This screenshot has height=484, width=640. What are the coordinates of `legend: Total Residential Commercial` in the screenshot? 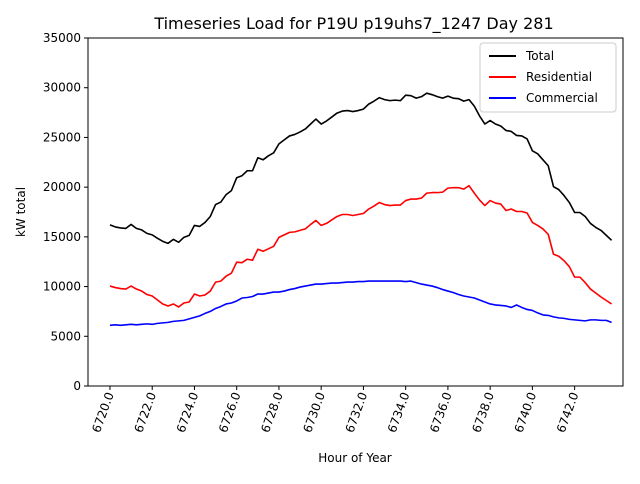 It's located at (548, 77).